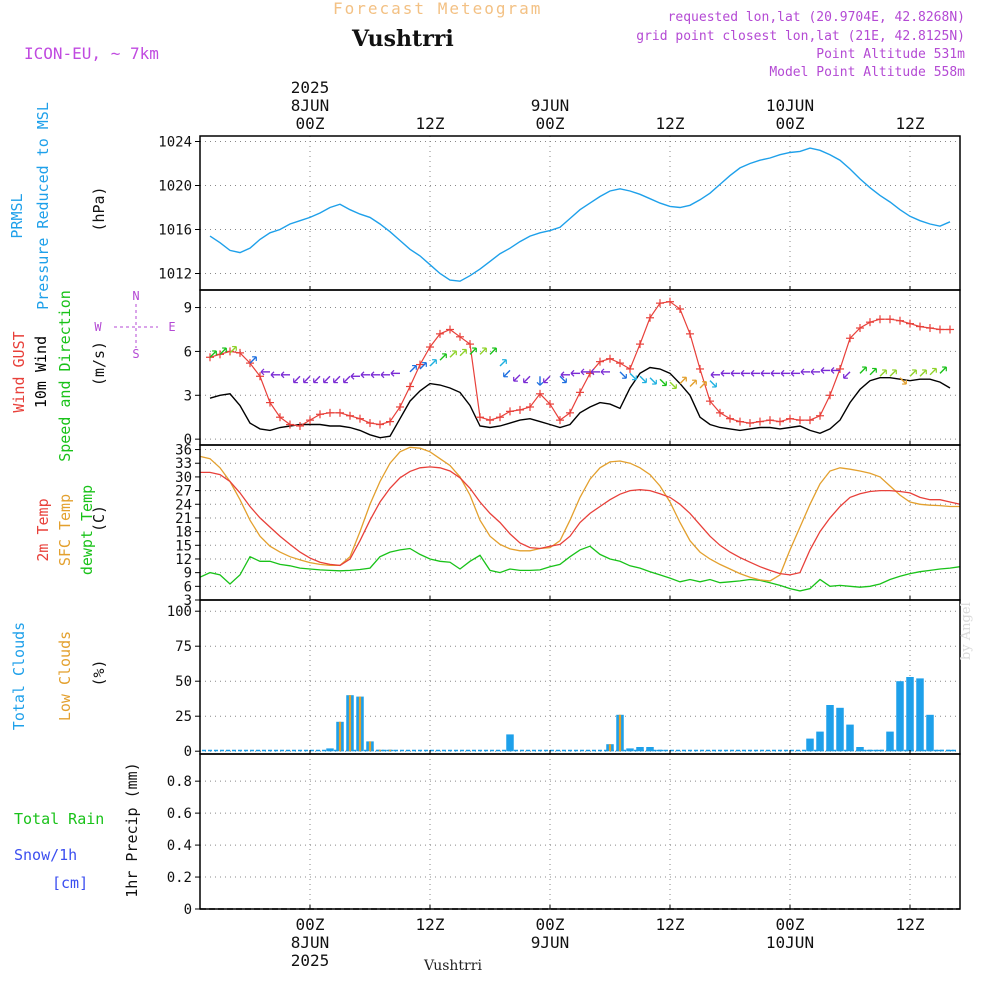 The height and width of the screenshot is (1000, 1000). What do you see at coordinates (550, 105) in the screenshot?
I see `time-label-top: 9JUN` at bounding box center [550, 105].